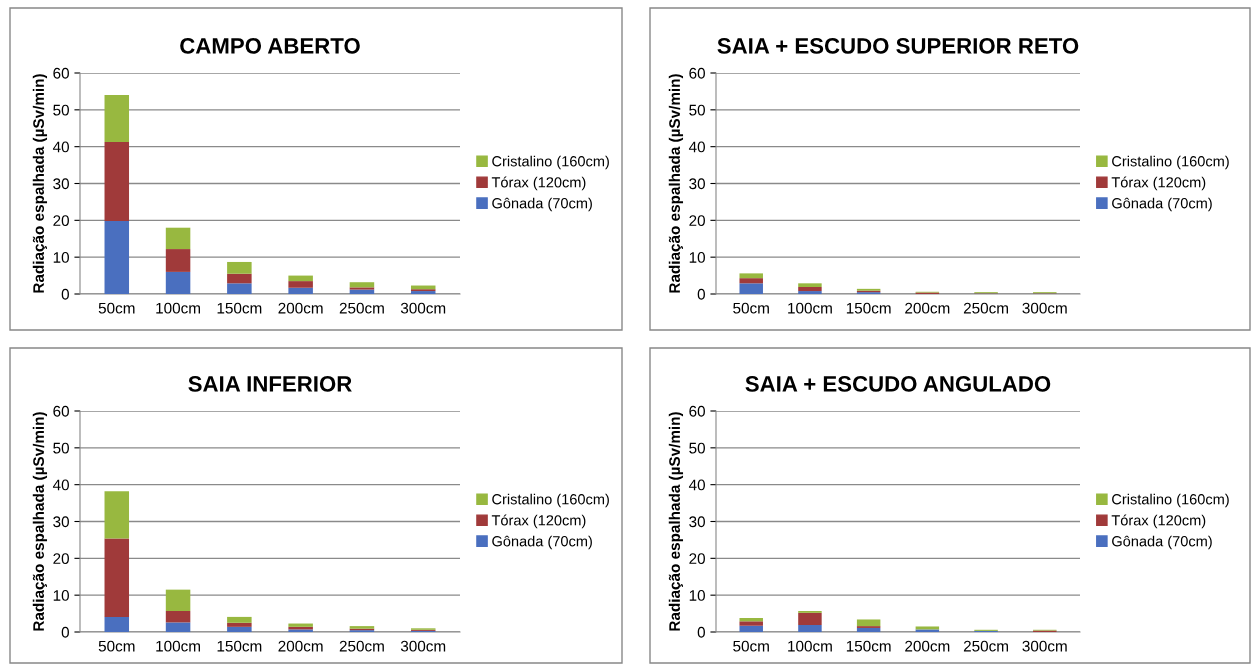 The image size is (1252, 665). Describe the element at coordinates (270, 46) in the screenshot. I see `chart-title: CAMPO ABERTO` at that location.